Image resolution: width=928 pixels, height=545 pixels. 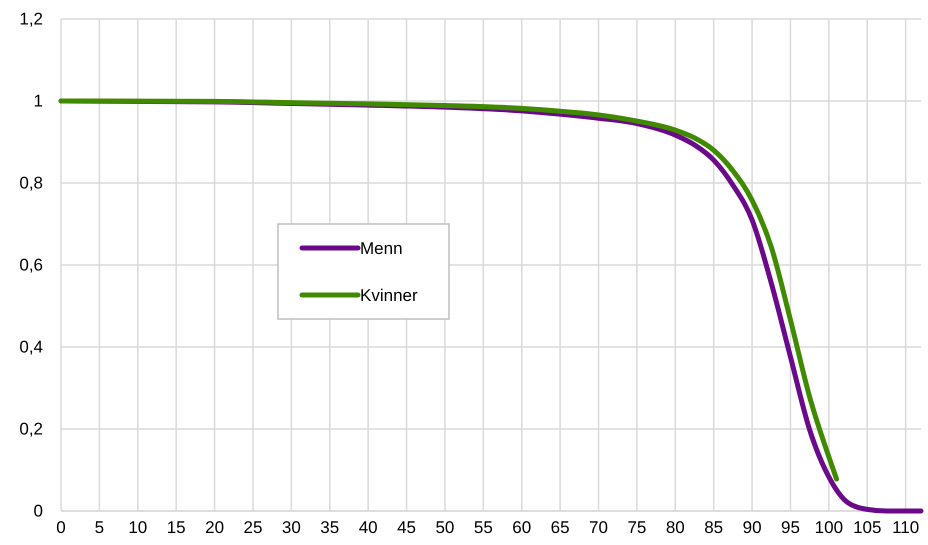 What do you see at coordinates (714, 528) in the screenshot?
I see `x-tick-label: 85` at bounding box center [714, 528].